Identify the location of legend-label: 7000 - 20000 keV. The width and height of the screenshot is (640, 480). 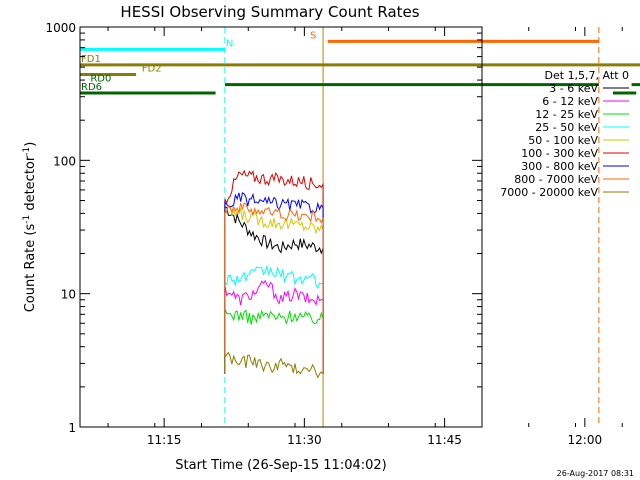
(549, 192).